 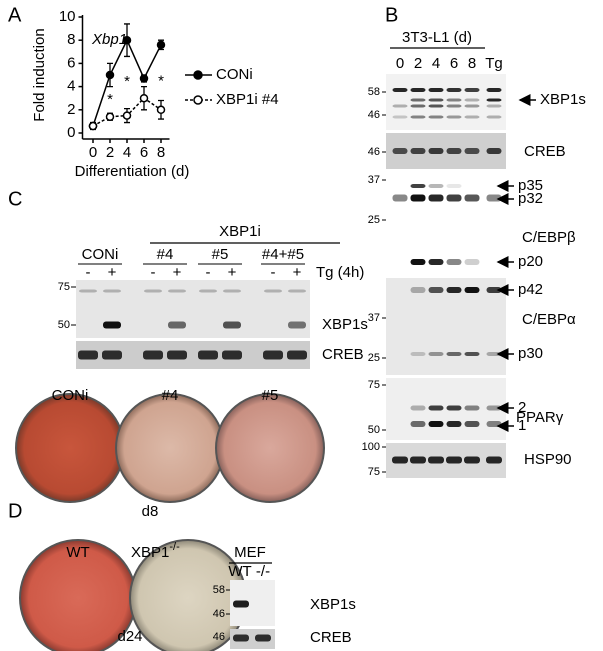 I want to click on panel-label: B, so click(x=391, y=15).